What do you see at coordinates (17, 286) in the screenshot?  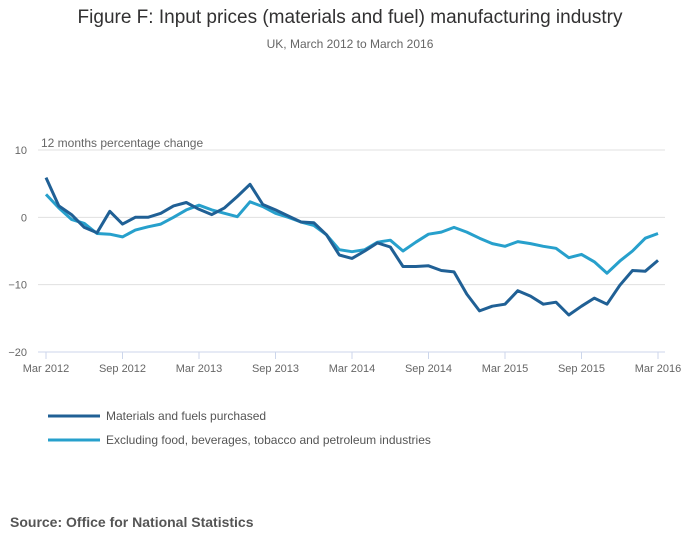 I see `y-tick-label: −10` at bounding box center [17, 286].